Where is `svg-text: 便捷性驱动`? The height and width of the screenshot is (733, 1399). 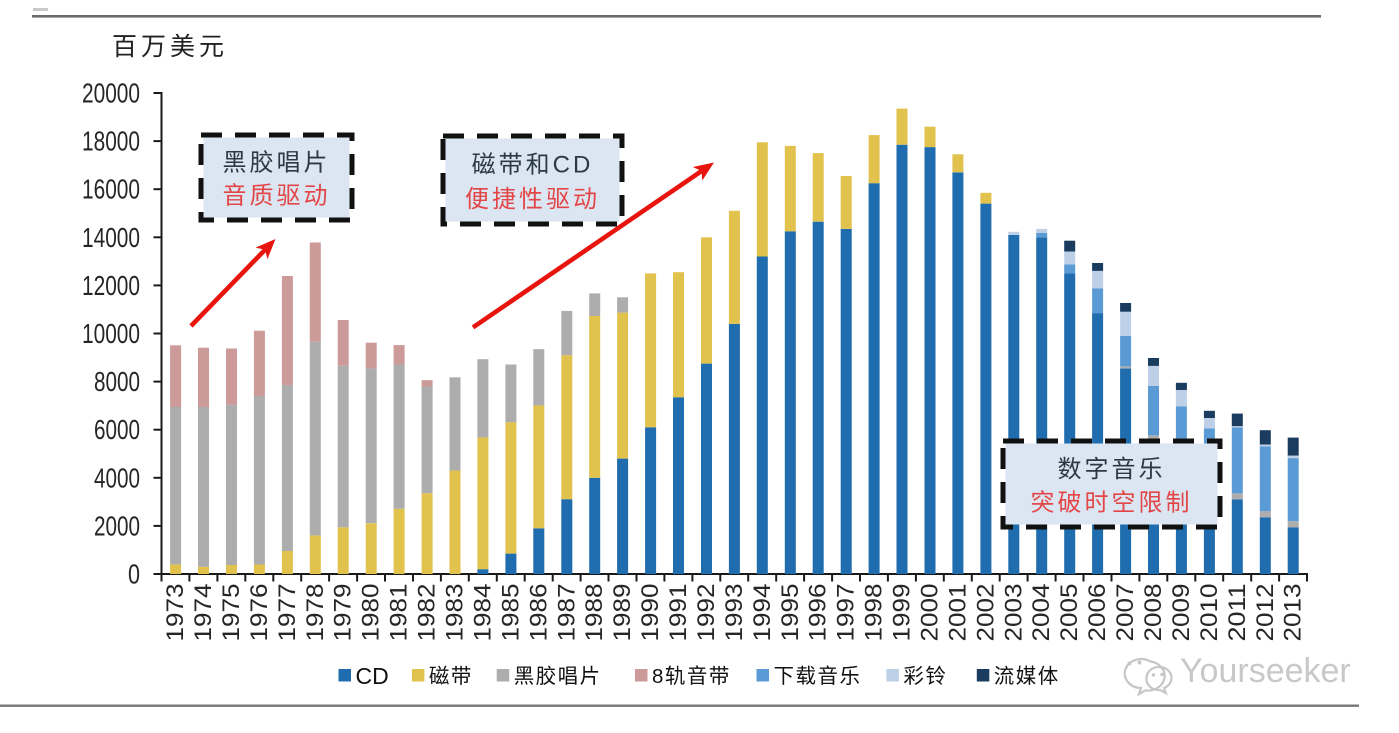 svg-text: 便捷性驱动 is located at coordinates (532, 199).